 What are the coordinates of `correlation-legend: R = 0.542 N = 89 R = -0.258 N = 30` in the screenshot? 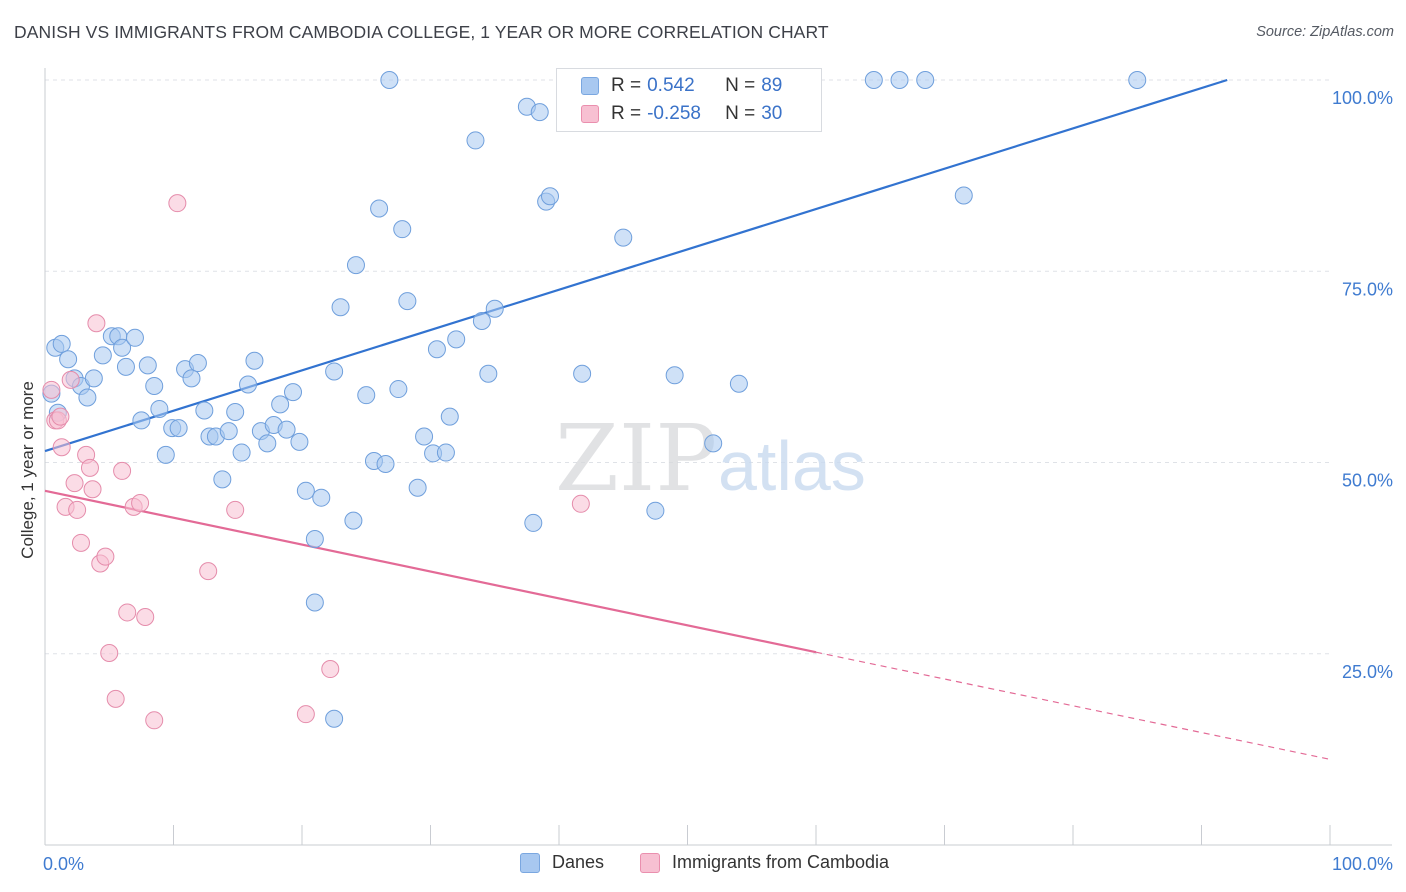 It's located at (689, 100).